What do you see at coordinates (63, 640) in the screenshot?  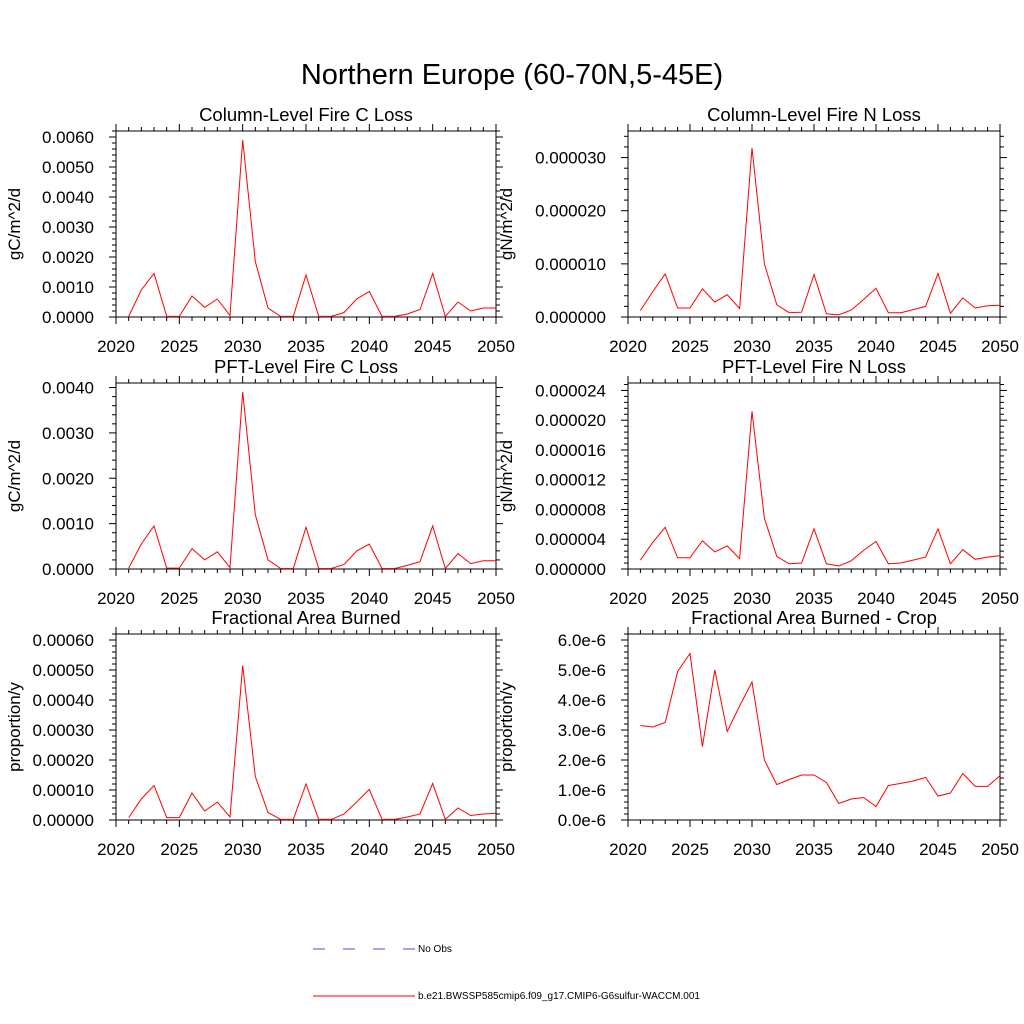 I see `y-tick-label: 0.00060` at bounding box center [63, 640].